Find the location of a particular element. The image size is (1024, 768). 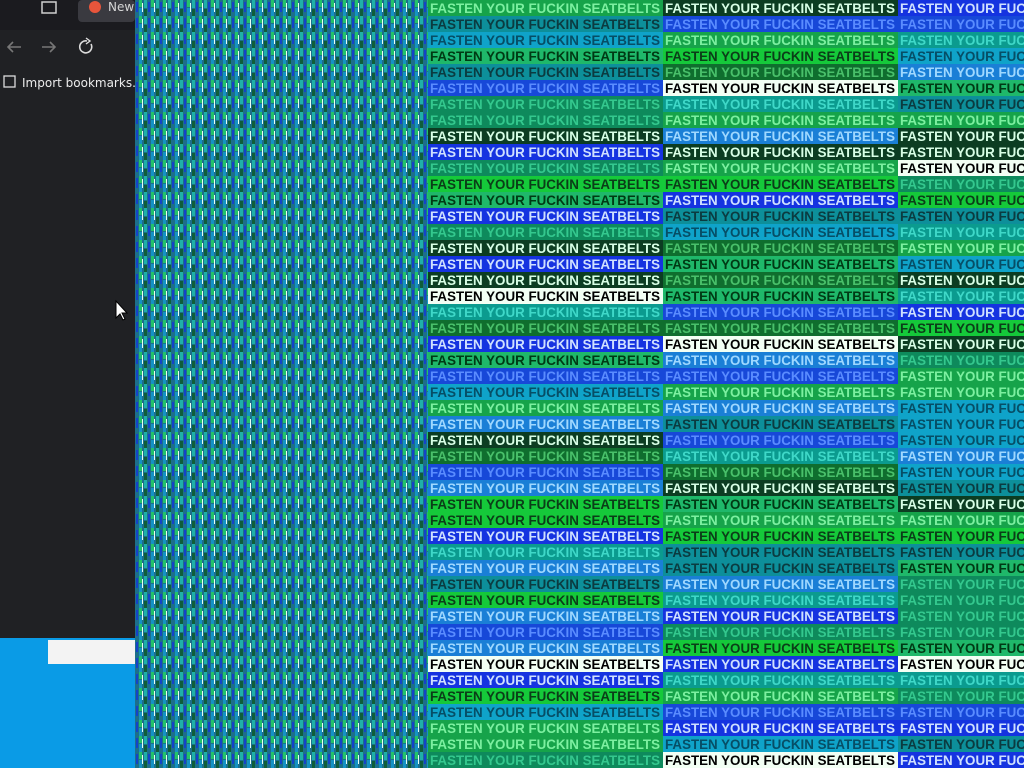

tab-title: New is located at coordinates (121, 7).